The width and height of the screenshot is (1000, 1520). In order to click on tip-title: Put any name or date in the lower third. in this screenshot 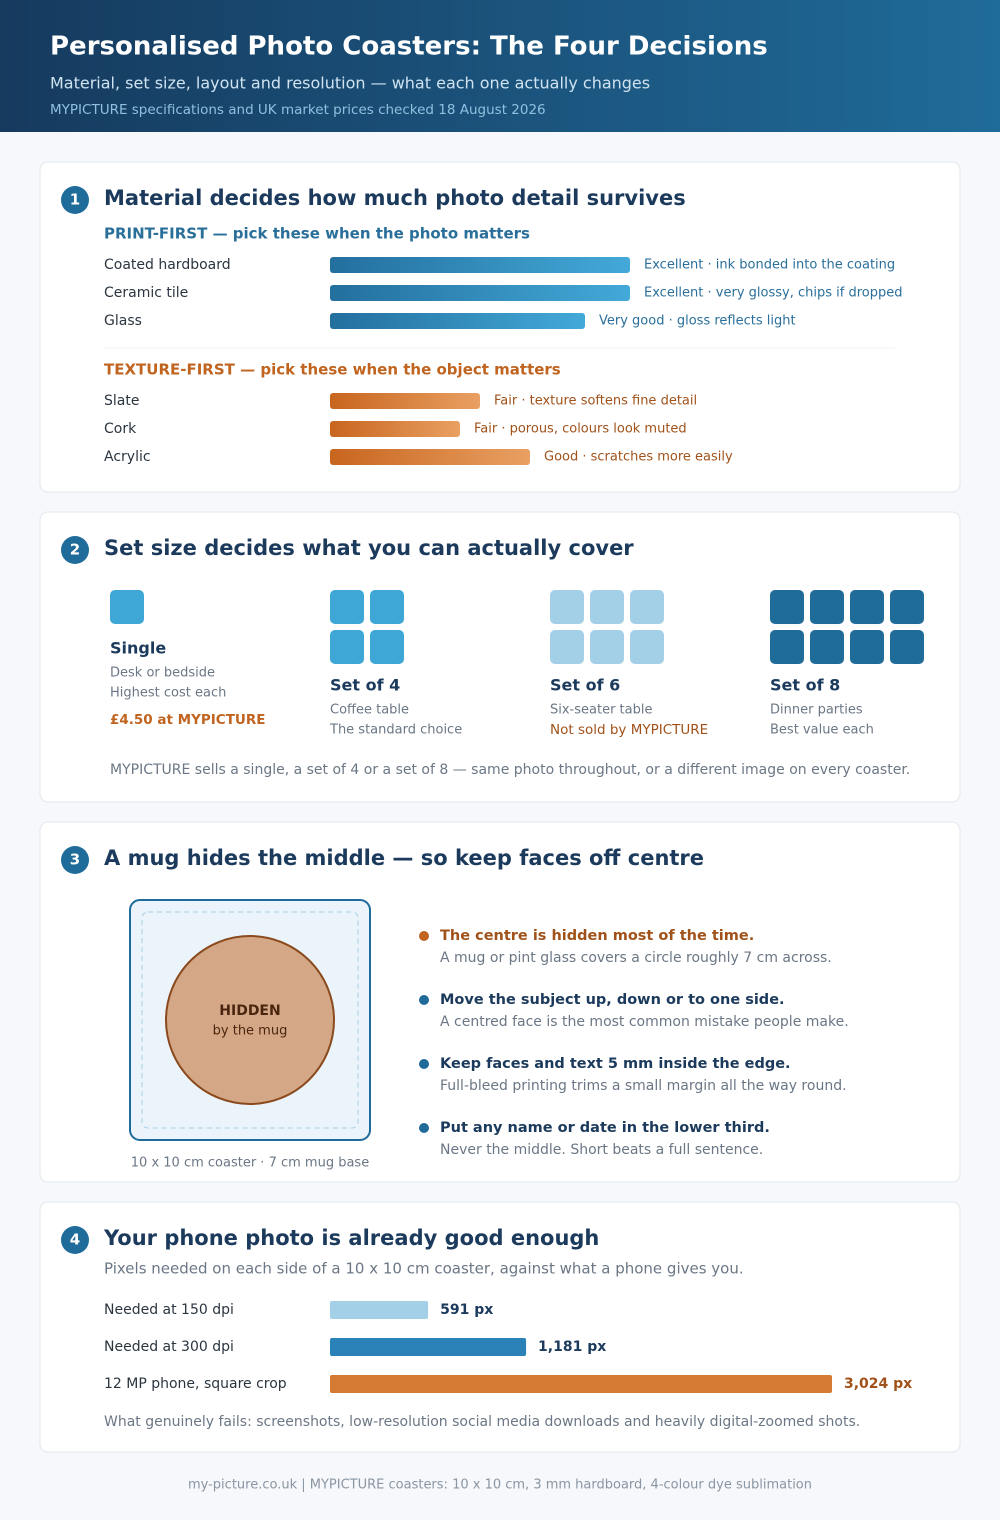, I will do `click(605, 1128)`.